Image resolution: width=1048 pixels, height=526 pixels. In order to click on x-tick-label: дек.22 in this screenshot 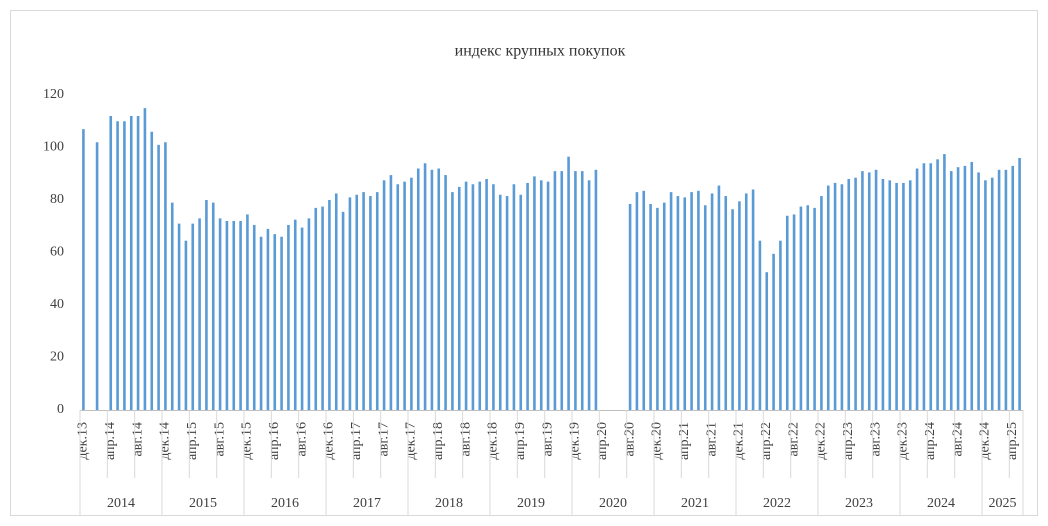, I will do `click(821, 441)`.